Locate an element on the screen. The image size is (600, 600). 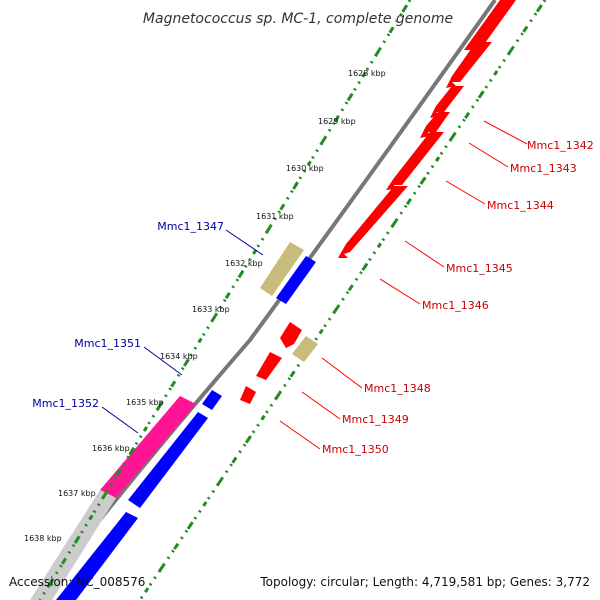
accession-text: Accession: NC_008576 is located at coordinates (77, 582).